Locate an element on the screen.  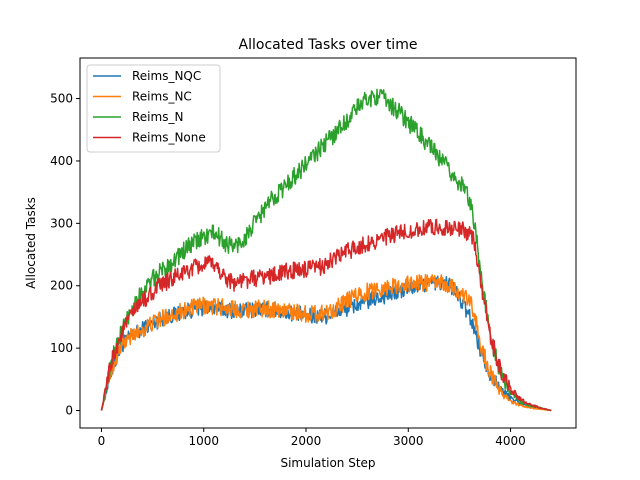
y-axis-ticks: 0 100 200 300 400 500 is located at coordinates (65, 255).